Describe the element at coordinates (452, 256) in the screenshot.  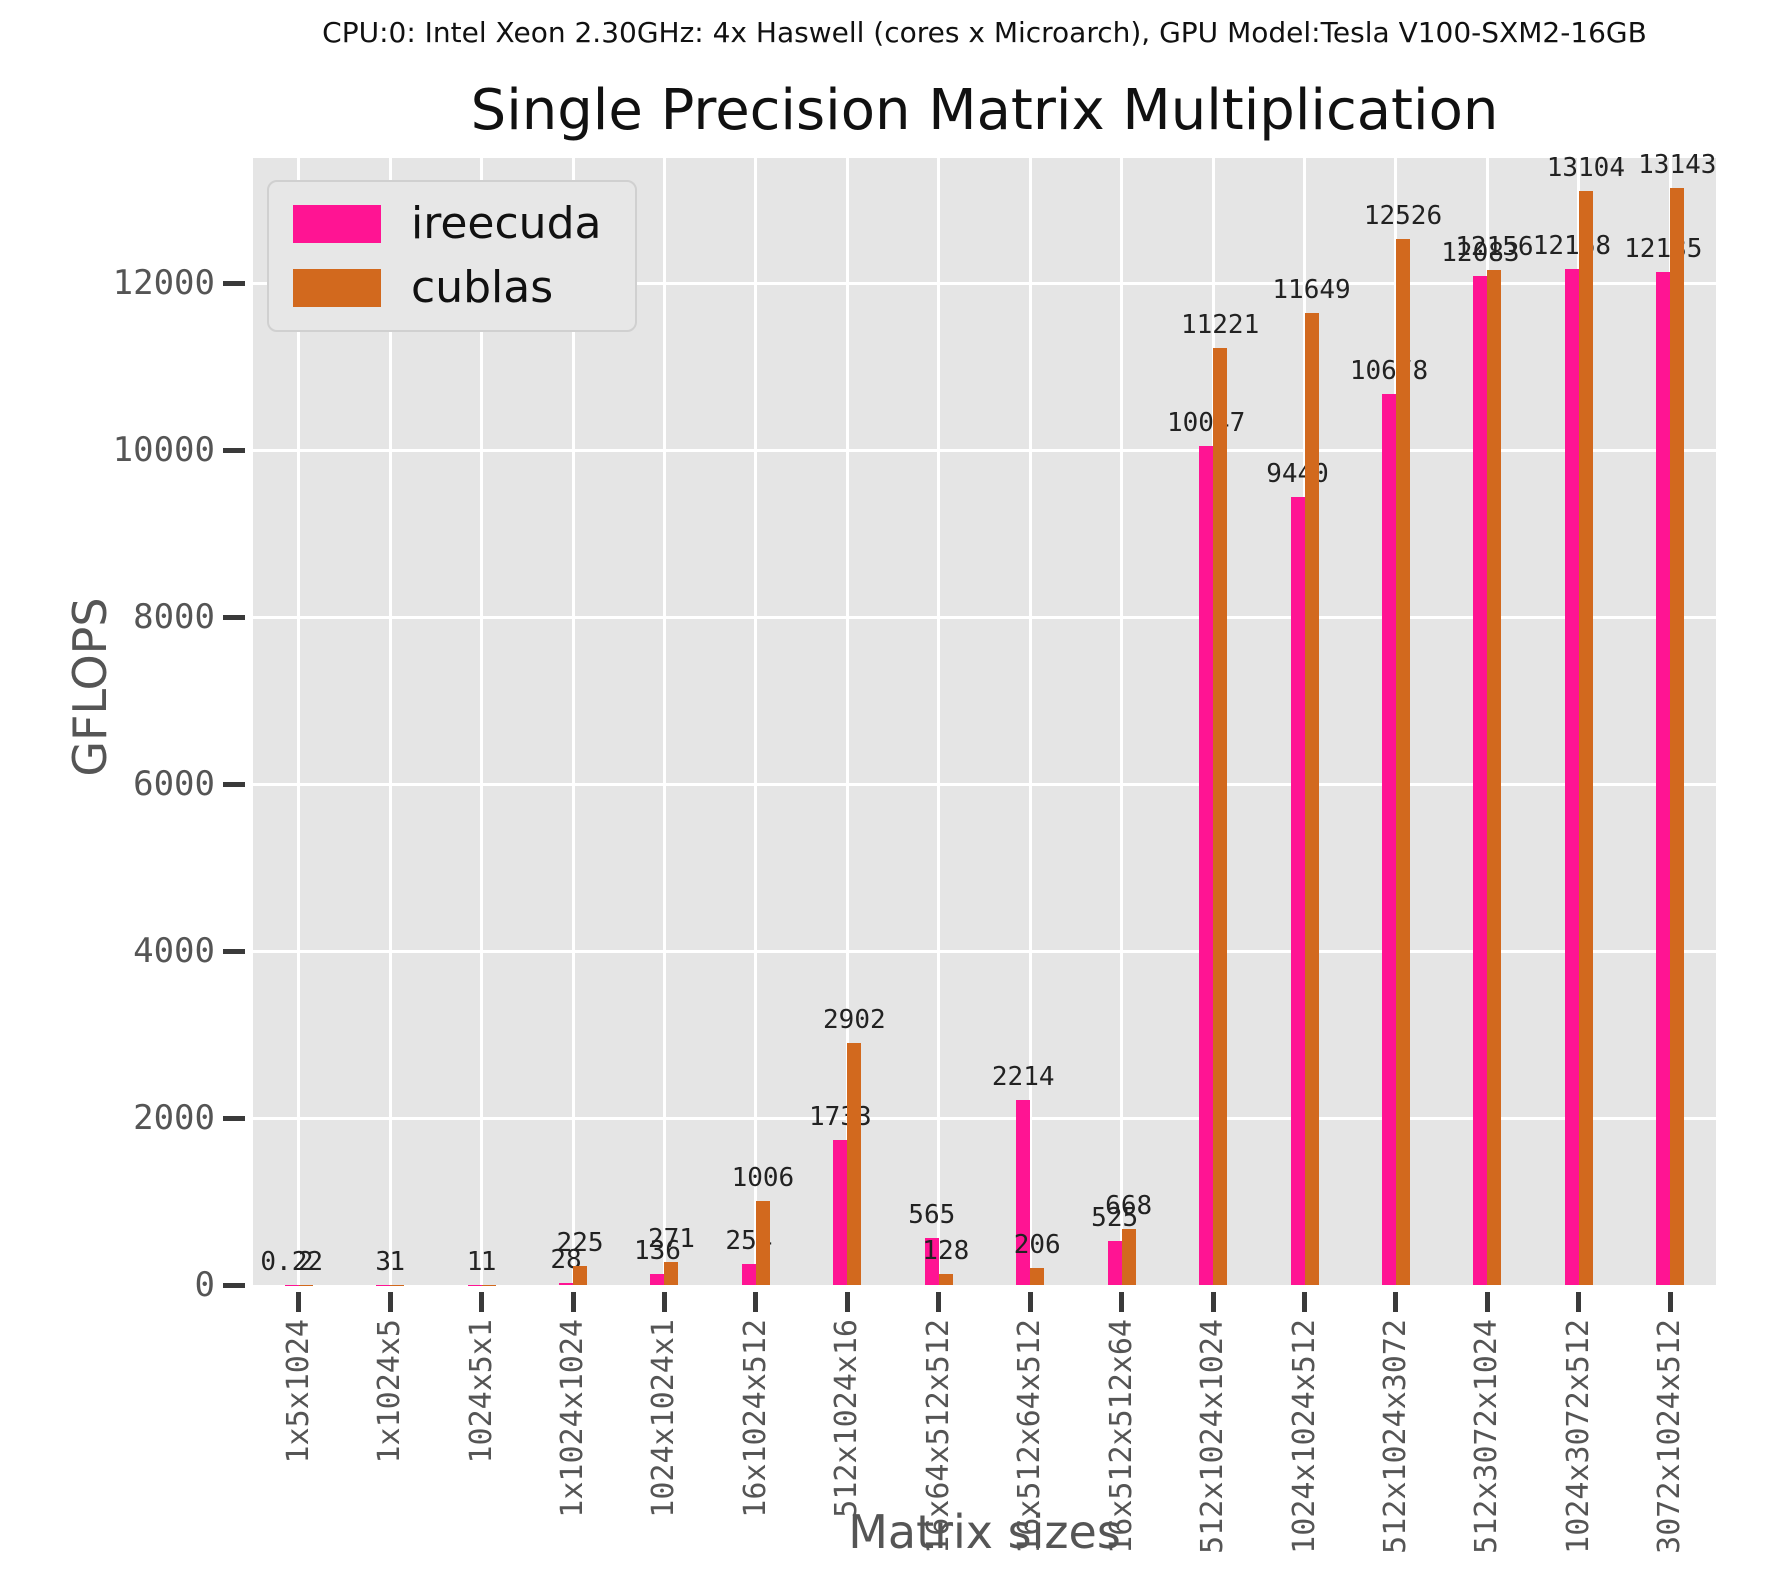
I see `legend: ireecuda cublas` at that location.